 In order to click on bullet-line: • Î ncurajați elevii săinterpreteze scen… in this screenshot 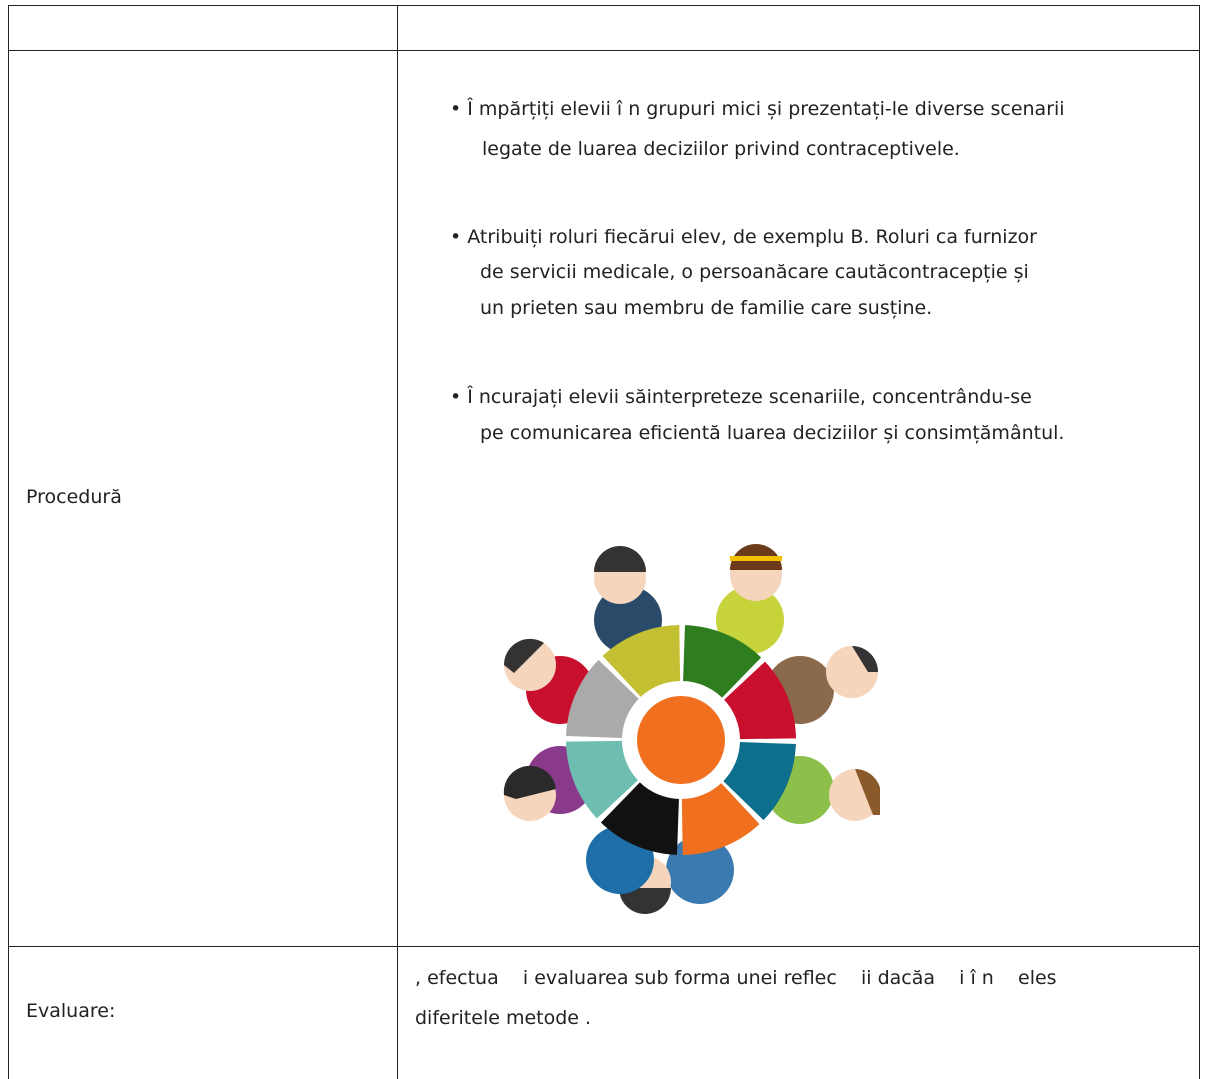, I will do `click(741, 397)`.